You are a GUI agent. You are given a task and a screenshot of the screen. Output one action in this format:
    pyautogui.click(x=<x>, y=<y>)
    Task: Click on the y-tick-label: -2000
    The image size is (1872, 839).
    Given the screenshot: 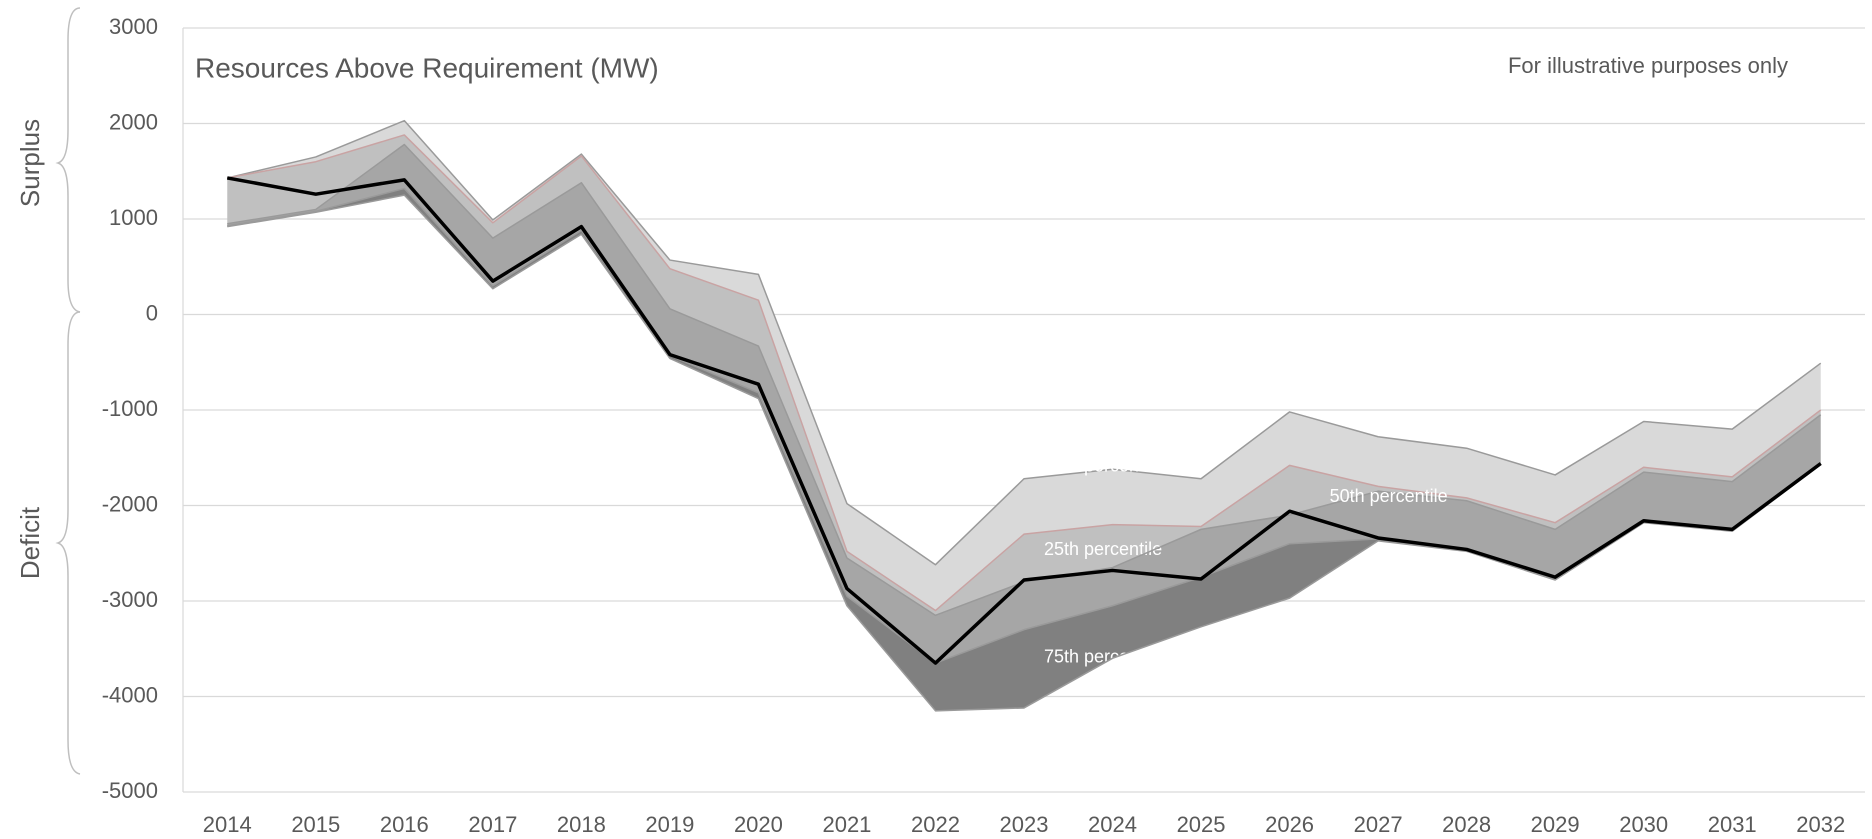 What is the action you would take?
    pyautogui.click(x=130, y=503)
    